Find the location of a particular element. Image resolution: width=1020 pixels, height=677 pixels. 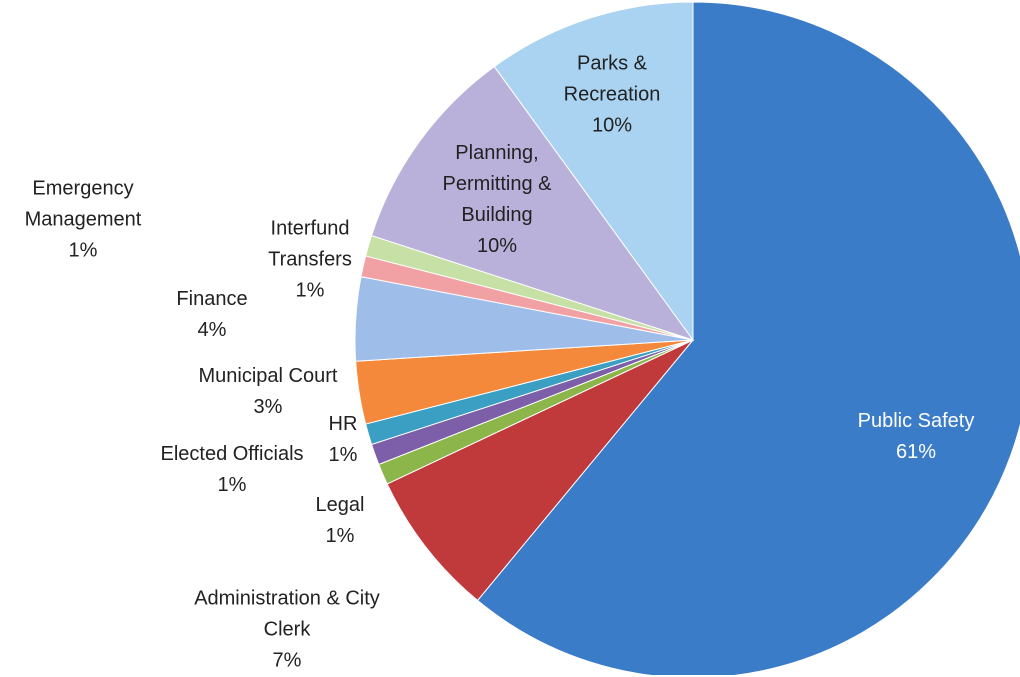

slice-label: Interfund Transfers 1% is located at coordinates (310, 260).